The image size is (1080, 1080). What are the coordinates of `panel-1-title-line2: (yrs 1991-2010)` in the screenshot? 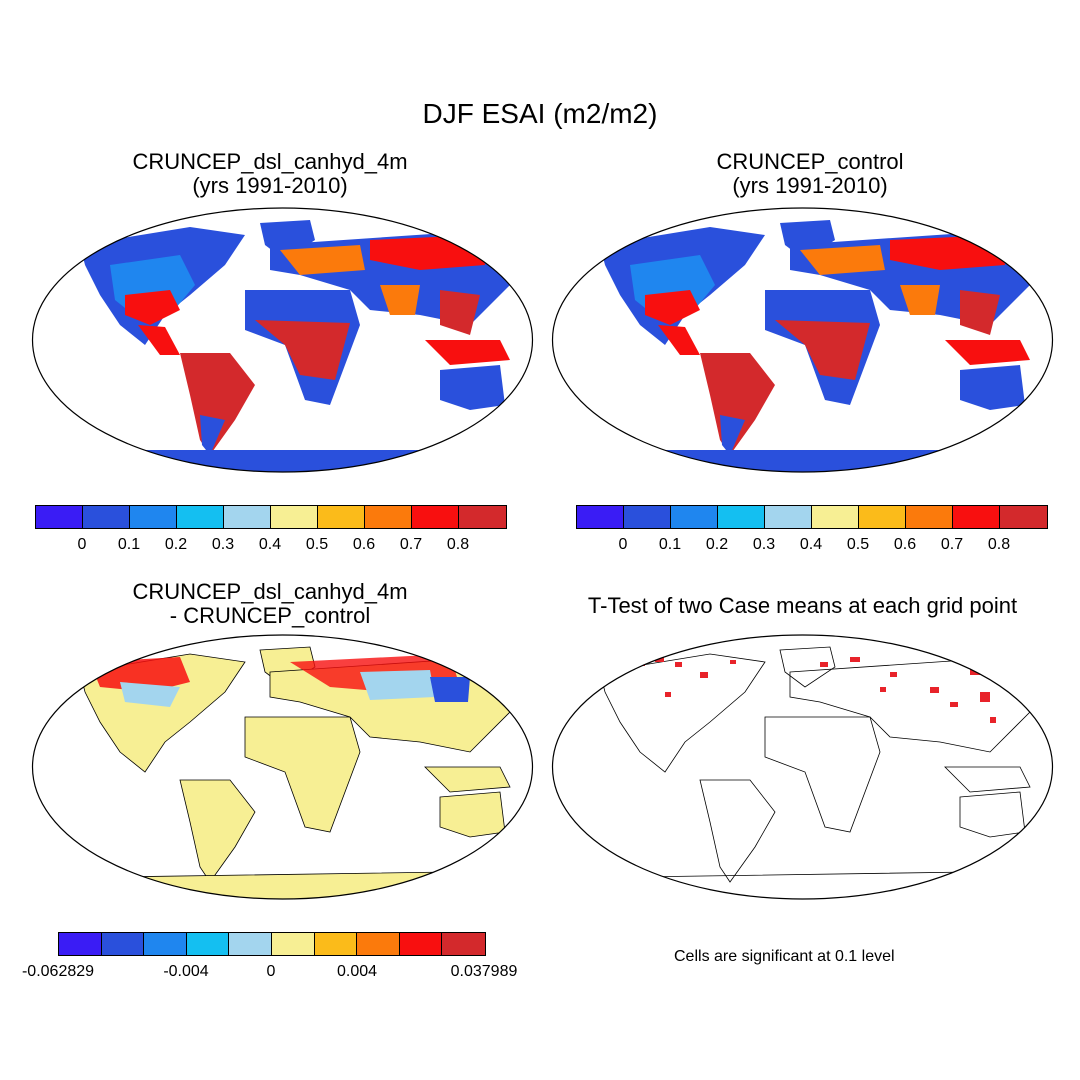 It's located at (270, 185).